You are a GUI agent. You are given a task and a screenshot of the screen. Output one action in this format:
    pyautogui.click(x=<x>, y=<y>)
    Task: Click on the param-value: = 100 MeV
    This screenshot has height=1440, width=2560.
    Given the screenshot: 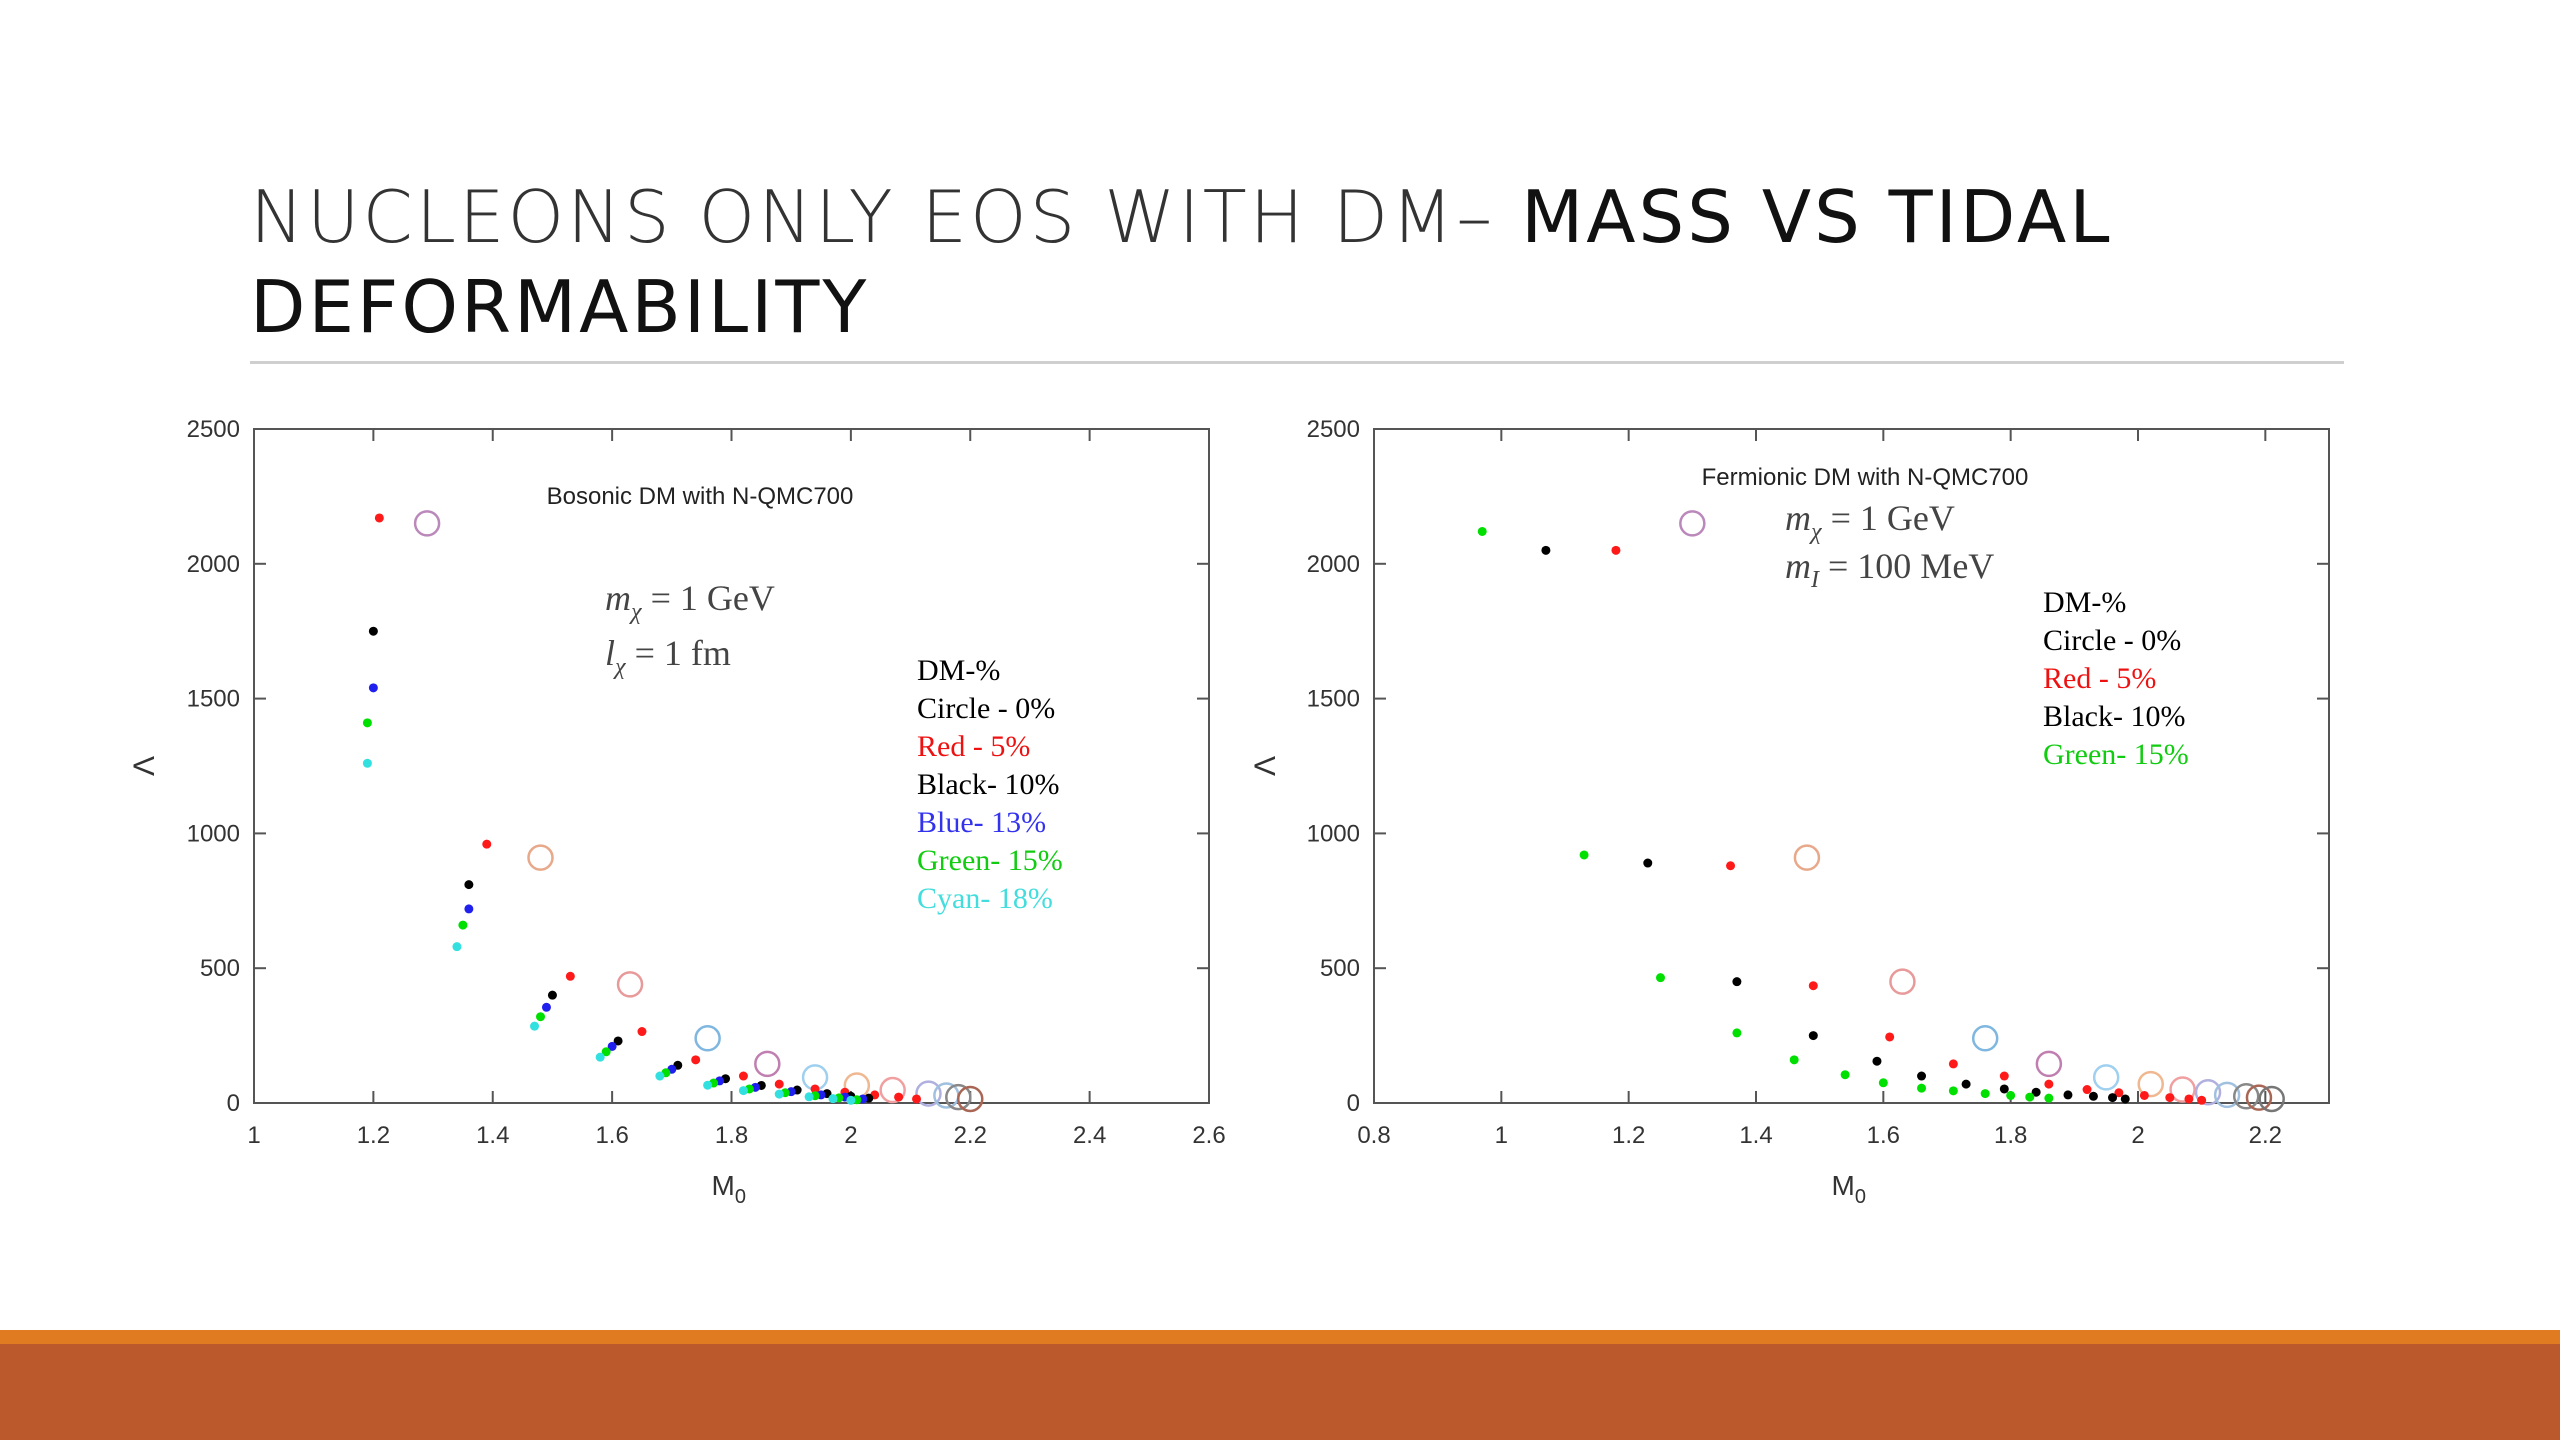 What is the action you would take?
    pyautogui.click(x=1906, y=566)
    